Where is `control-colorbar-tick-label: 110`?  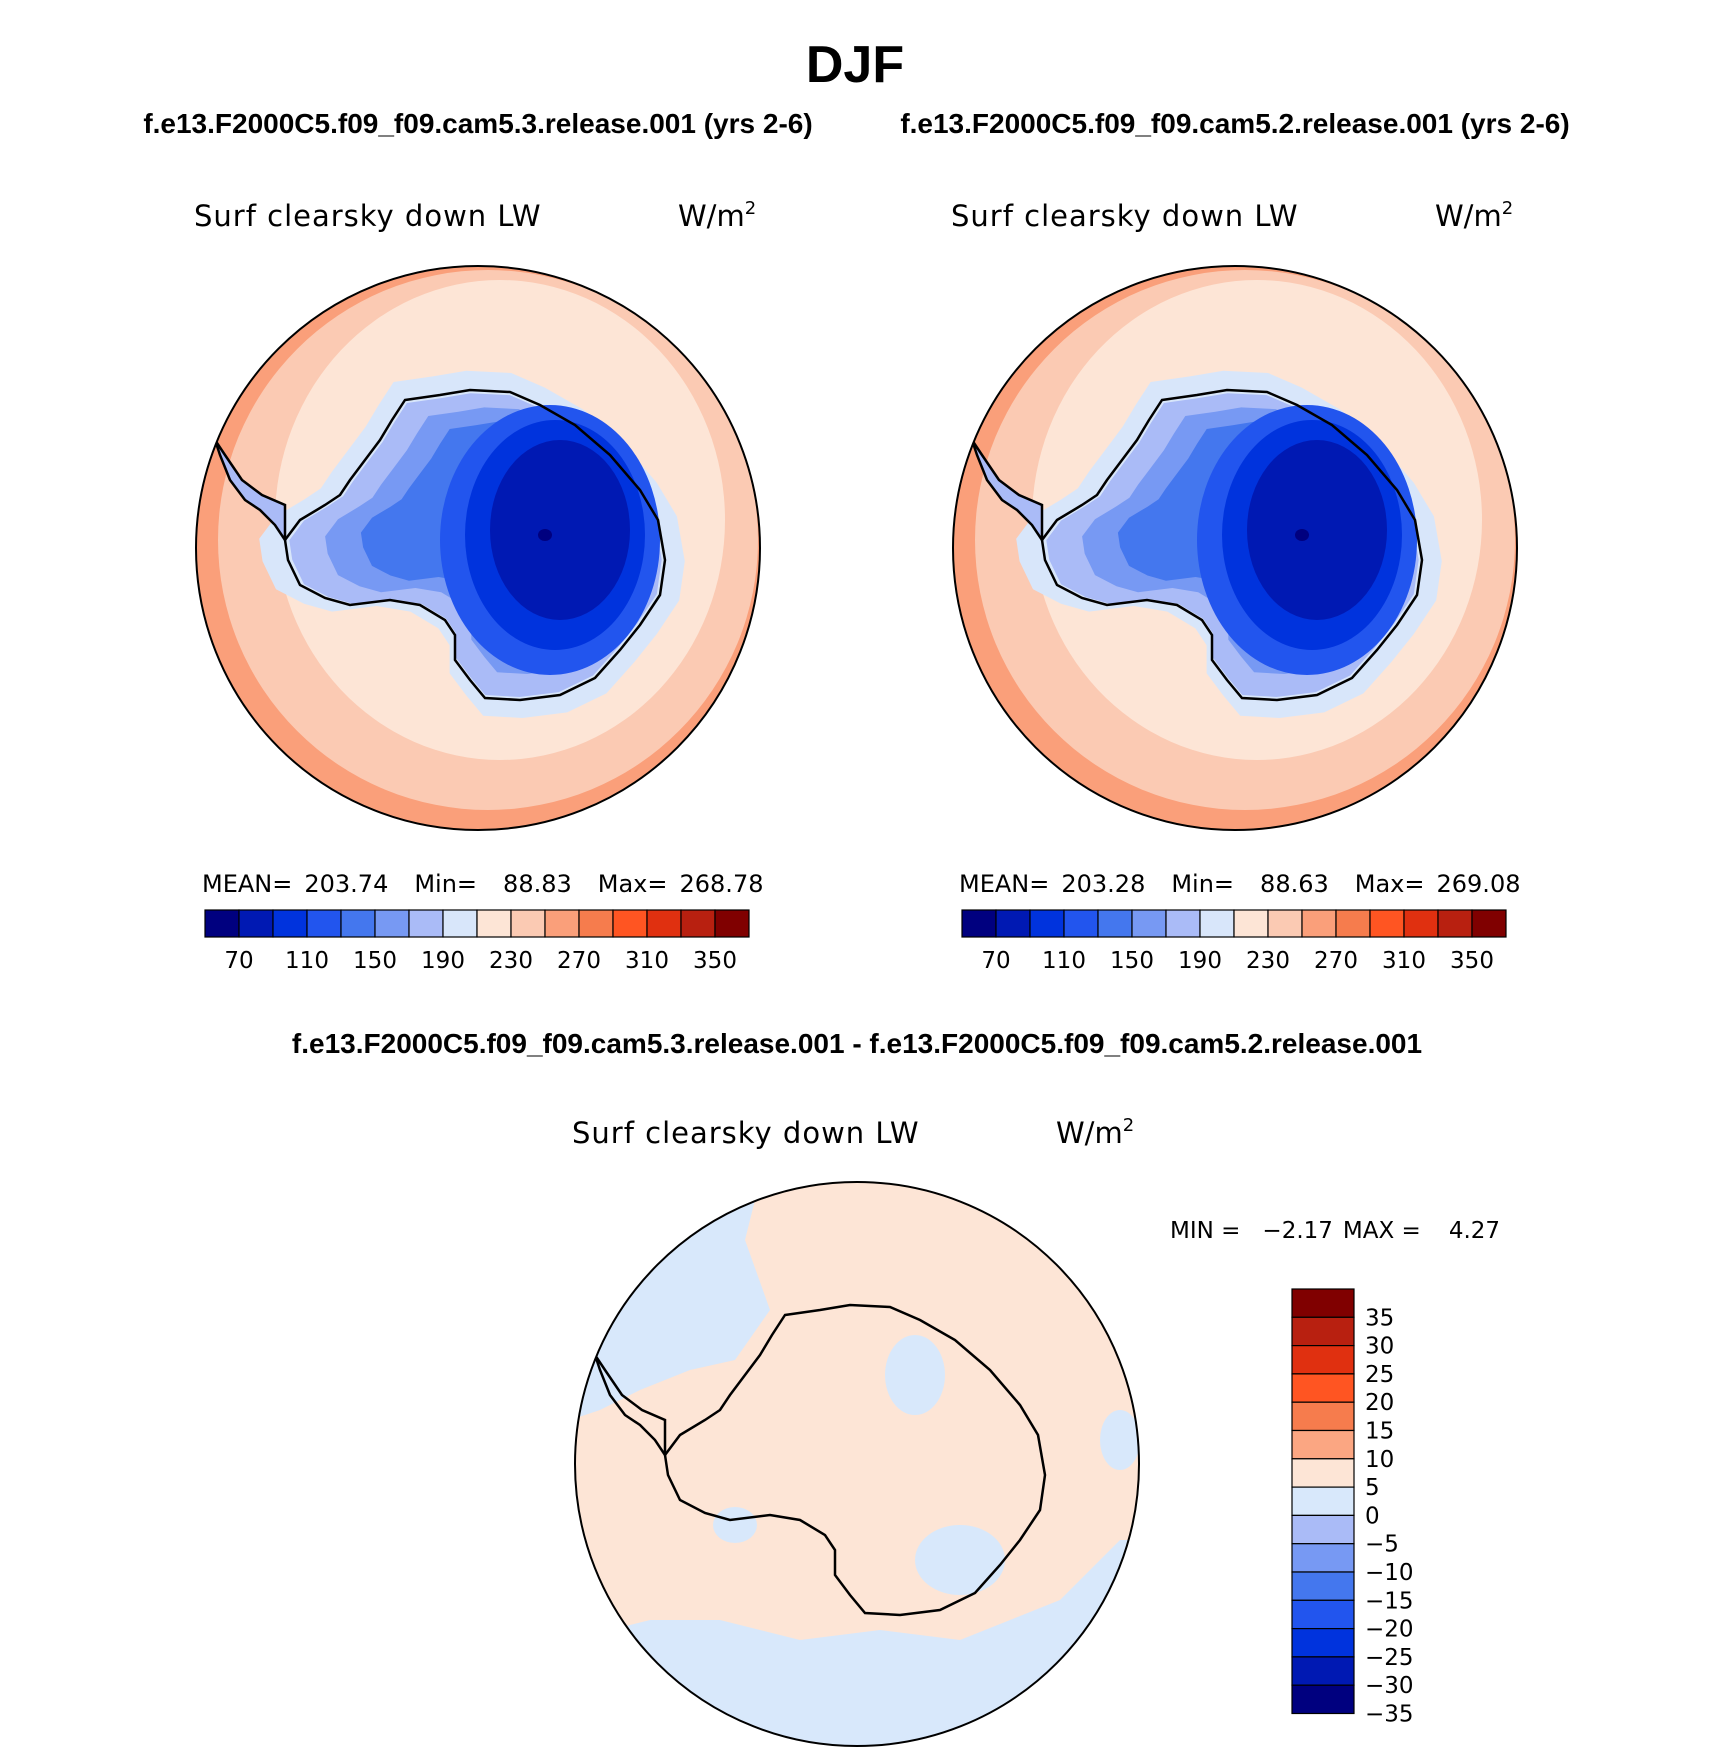
control-colorbar-tick-label: 110 is located at coordinates (1064, 961).